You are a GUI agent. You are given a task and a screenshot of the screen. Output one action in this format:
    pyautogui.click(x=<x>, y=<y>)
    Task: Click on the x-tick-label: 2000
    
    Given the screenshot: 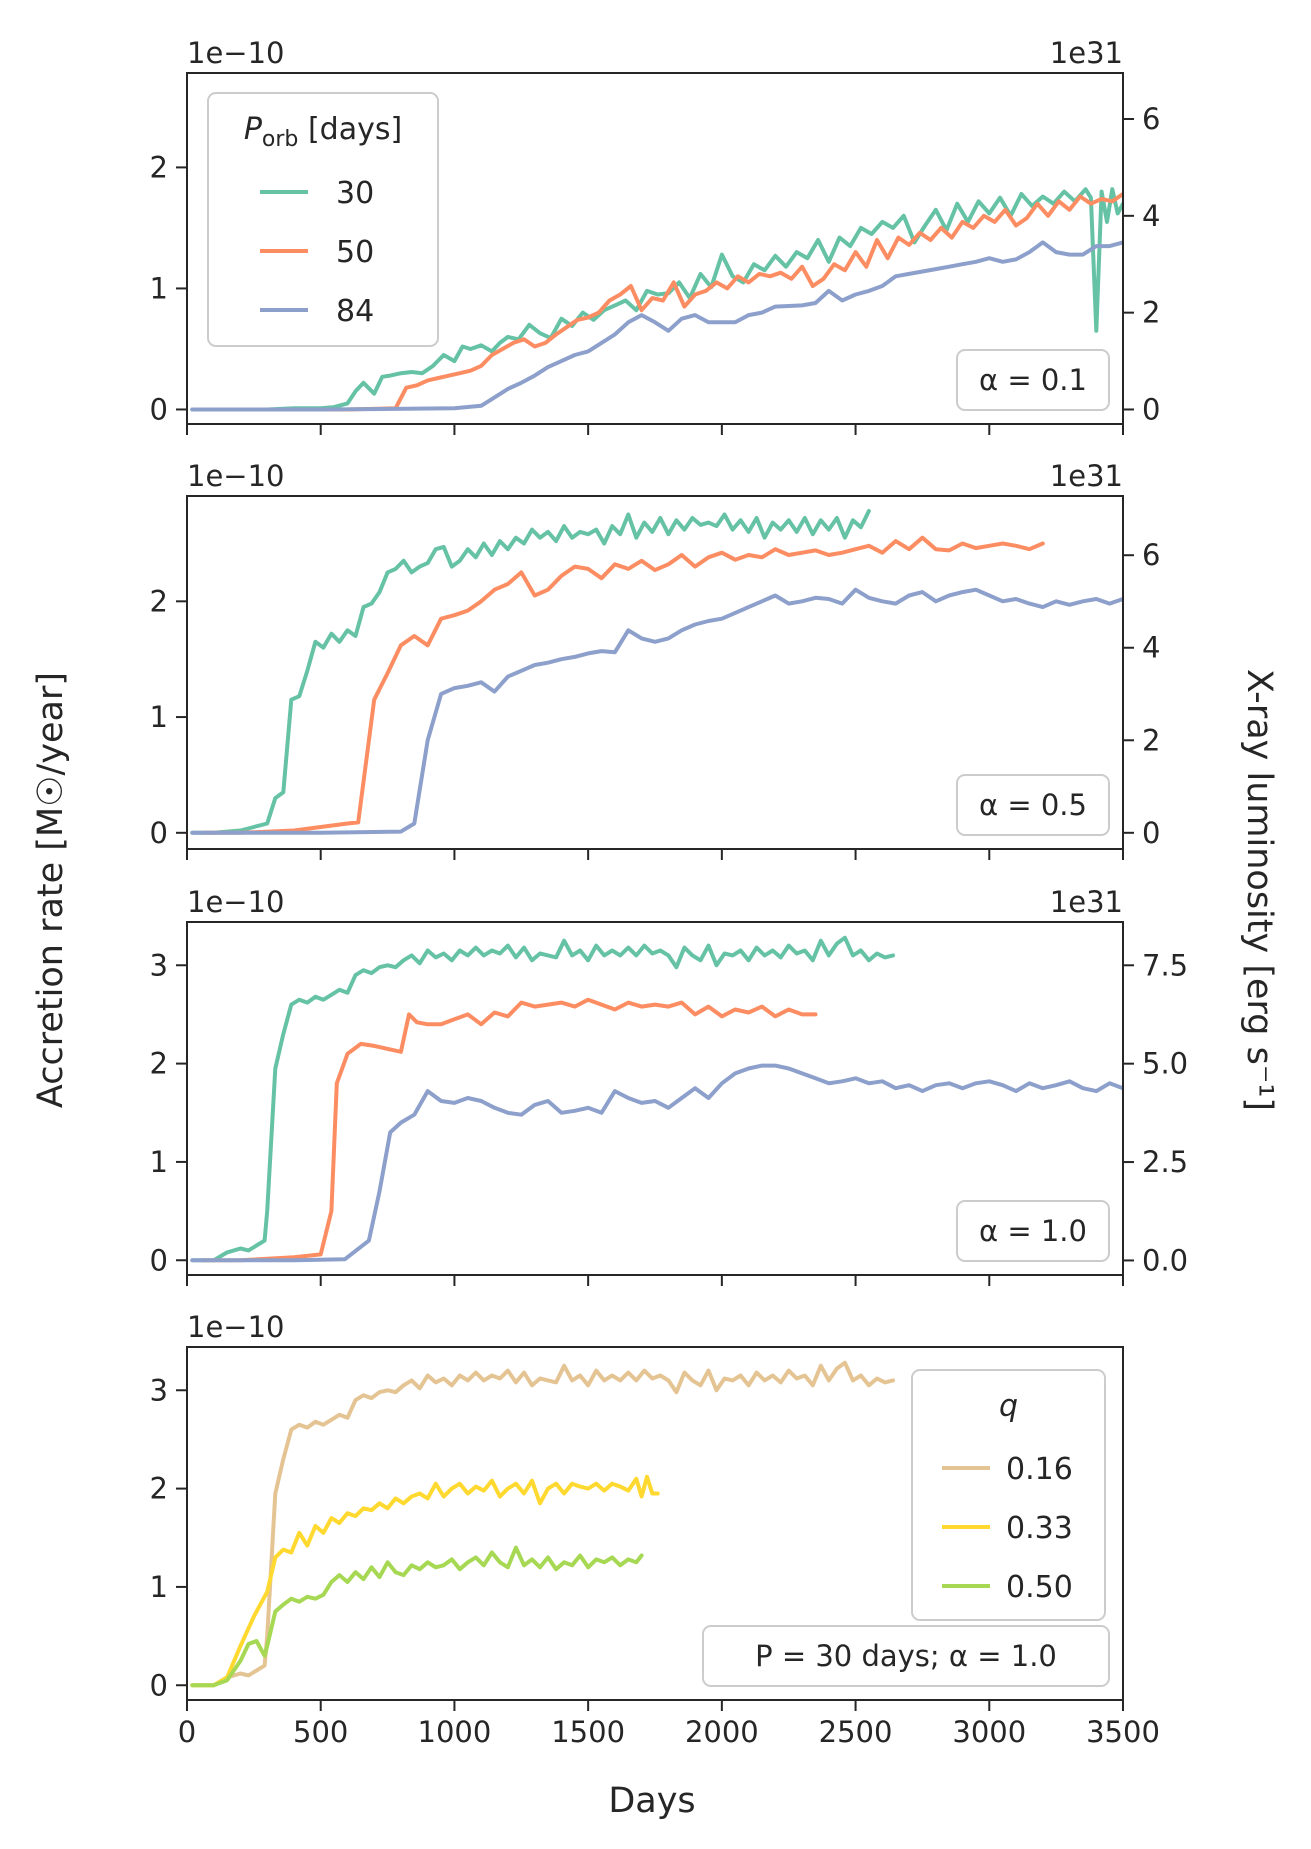 What is the action you would take?
    pyautogui.click(x=722, y=1732)
    